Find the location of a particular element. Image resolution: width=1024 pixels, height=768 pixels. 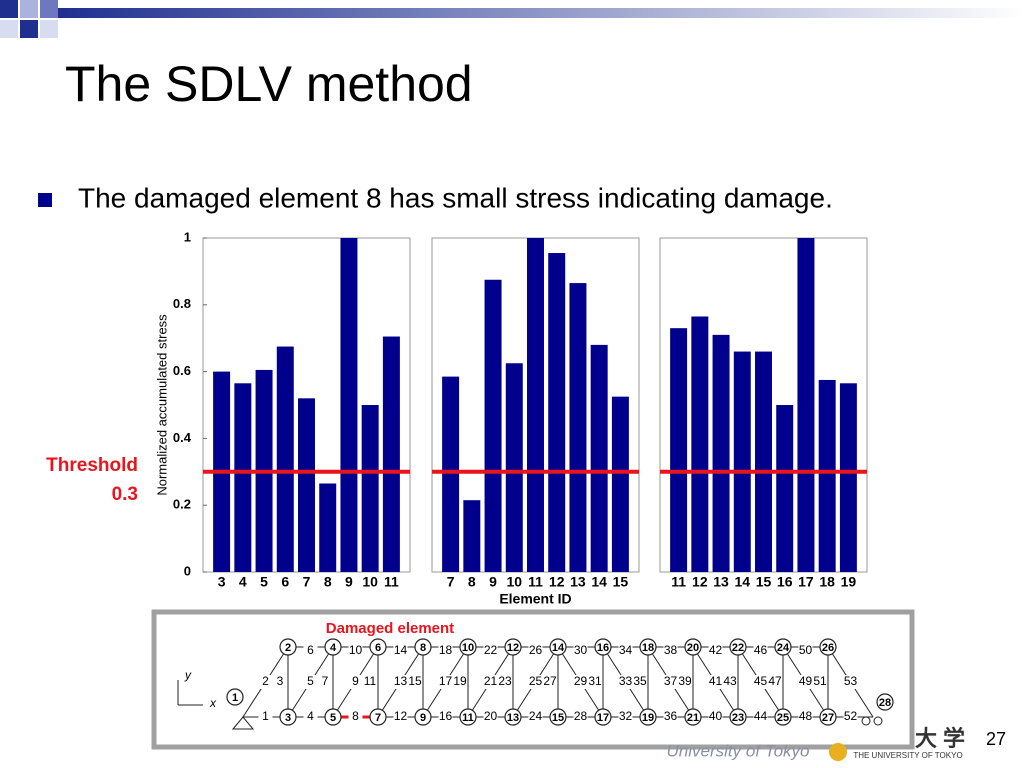

x-tick-label: 8 is located at coordinates (472, 582).